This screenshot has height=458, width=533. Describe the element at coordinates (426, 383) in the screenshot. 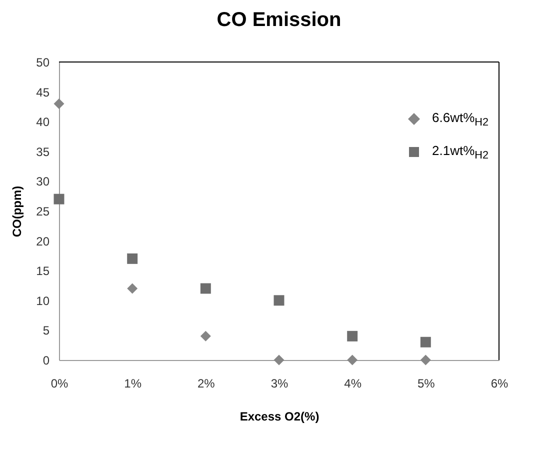

I see `x-tick-label: 5%` at that location.